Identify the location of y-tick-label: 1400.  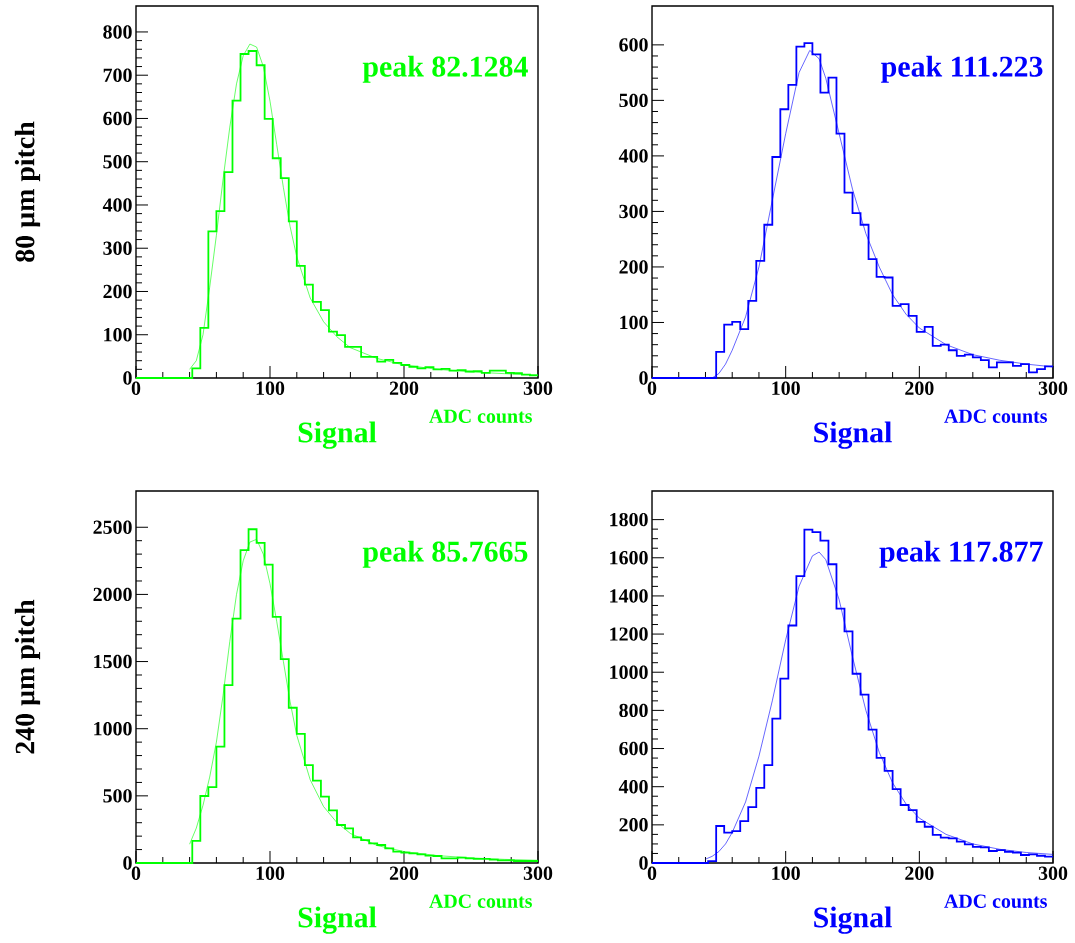
(629, 596).